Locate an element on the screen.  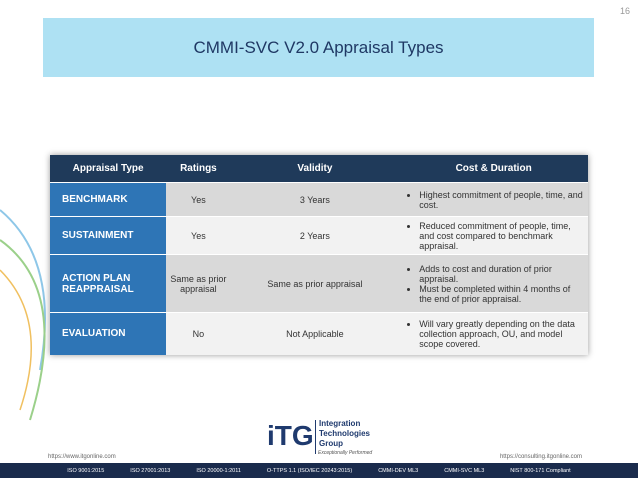
ratings: Same as prior appraisal is located at coordinates (198, 283).